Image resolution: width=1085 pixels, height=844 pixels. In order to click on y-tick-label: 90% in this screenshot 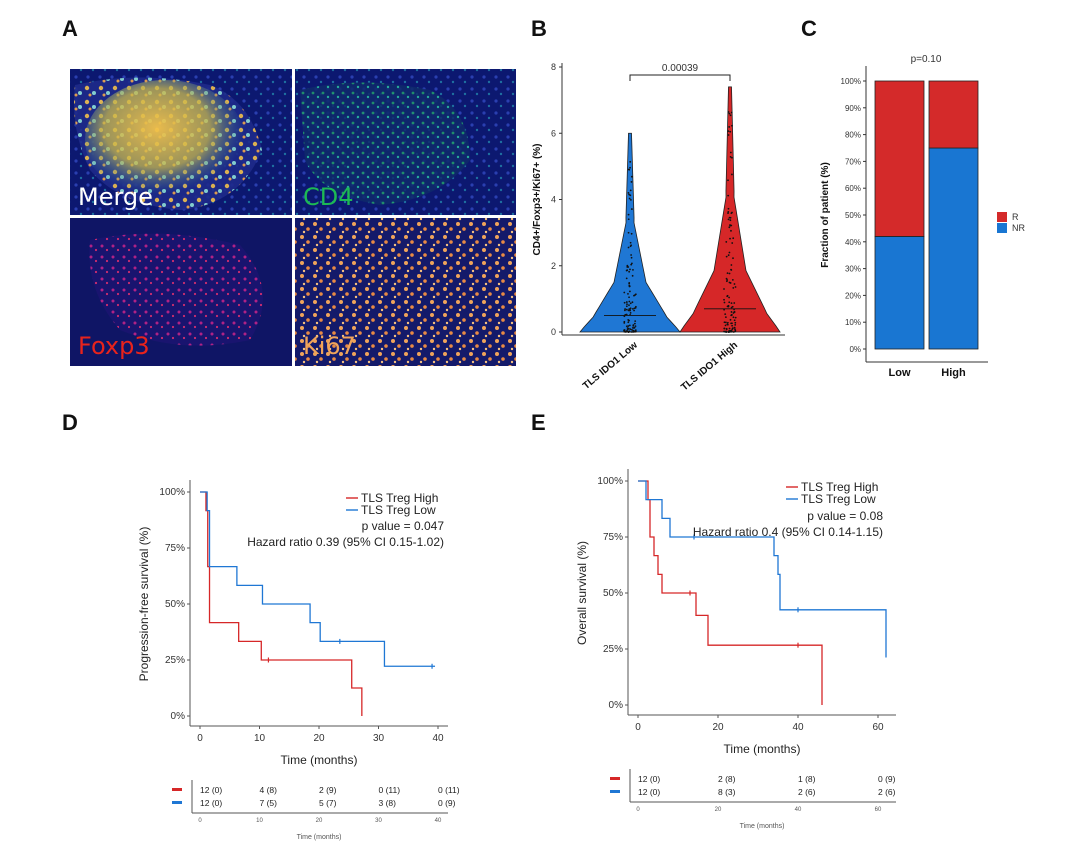, I will do `click(853, 108)`.